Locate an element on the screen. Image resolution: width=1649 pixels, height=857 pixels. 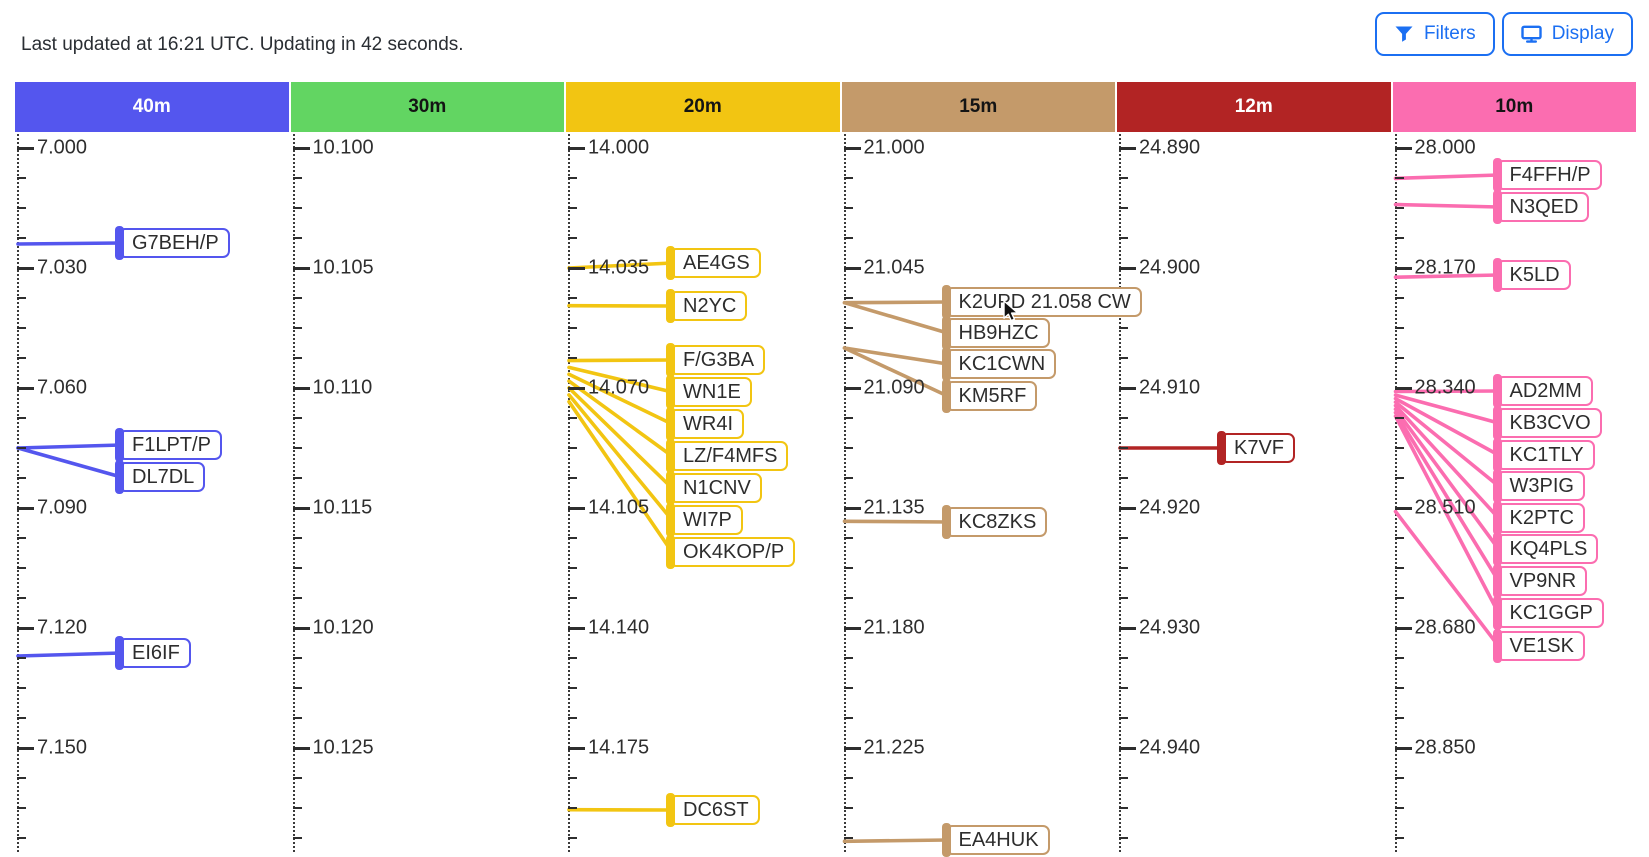
spot-label-WR4I: WR4I is located at coordinates (706, 424).